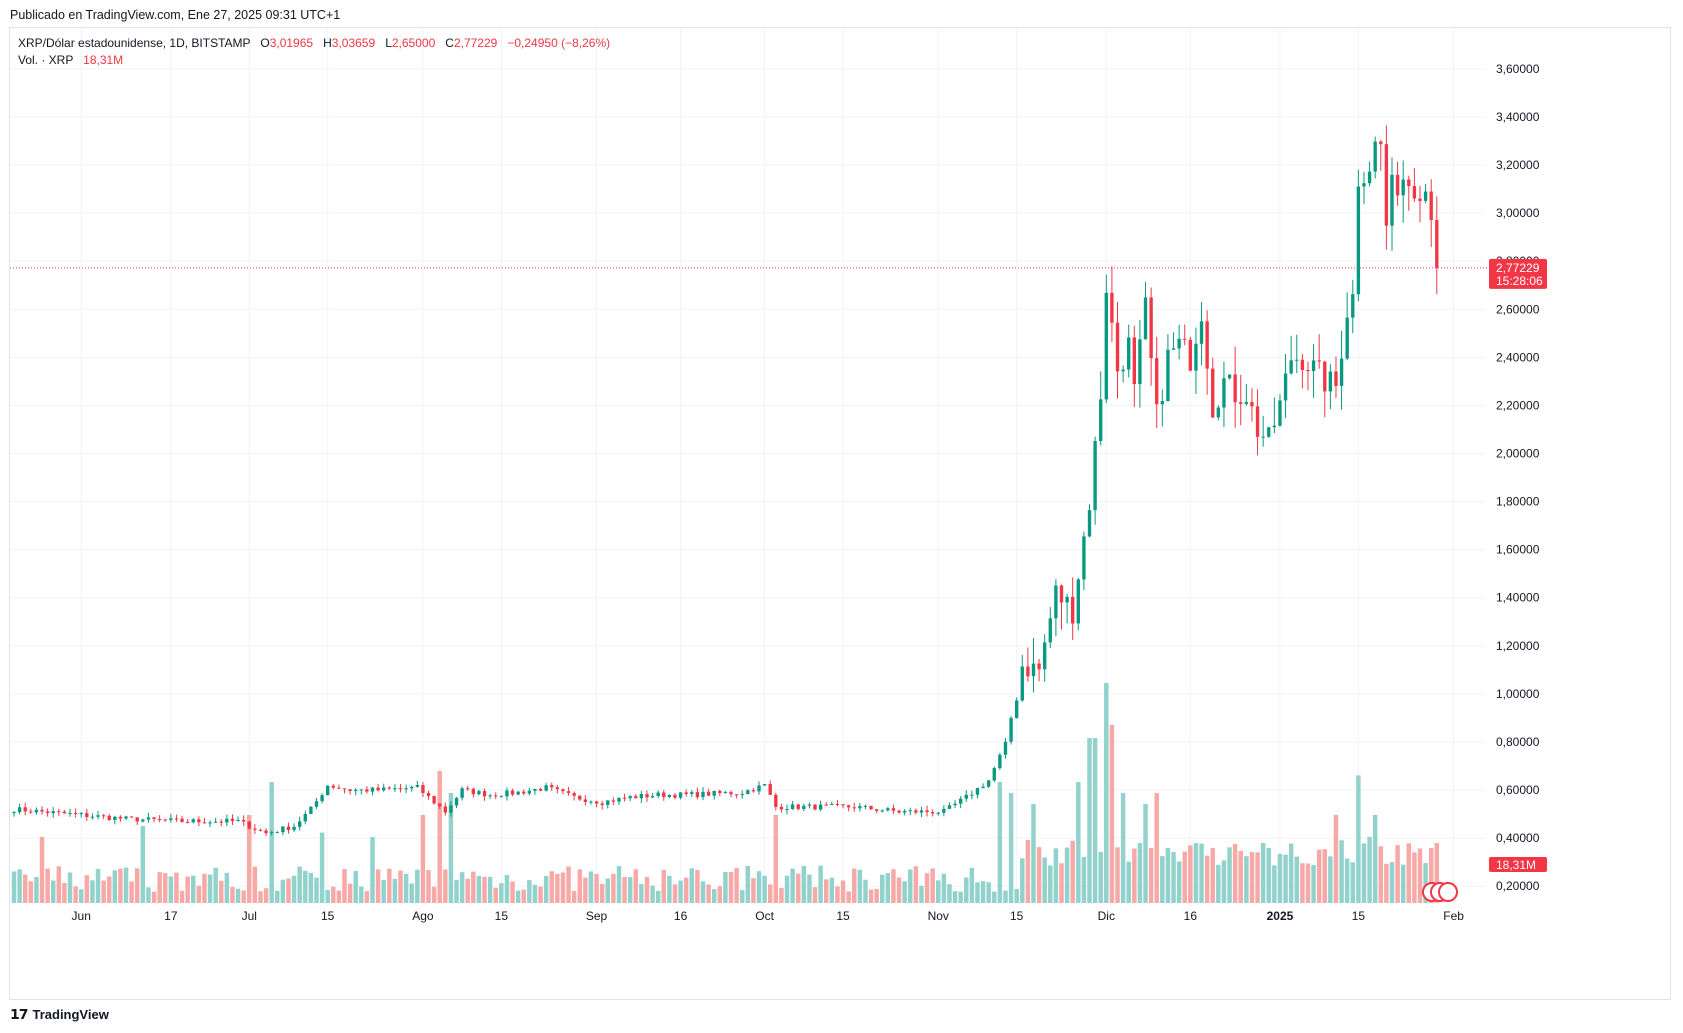 The width and height of the screenshot is (1683, 1033). Describe the element at coordinates (81, 916) in the screenshot. I see `x-axis-tick-label: Jun` at that location.